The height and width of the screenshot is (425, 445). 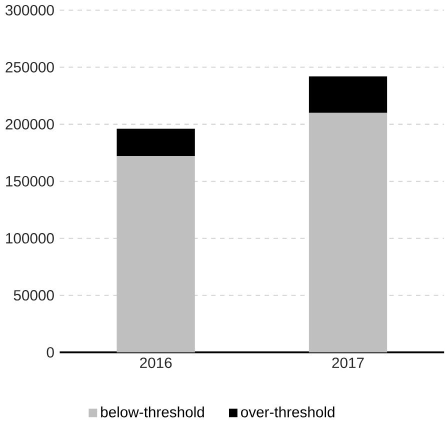 What do you see at coordinates (287, 412) in the screenshot?
I see `legend-label: over-threshold` at bounding box center [287, 412].